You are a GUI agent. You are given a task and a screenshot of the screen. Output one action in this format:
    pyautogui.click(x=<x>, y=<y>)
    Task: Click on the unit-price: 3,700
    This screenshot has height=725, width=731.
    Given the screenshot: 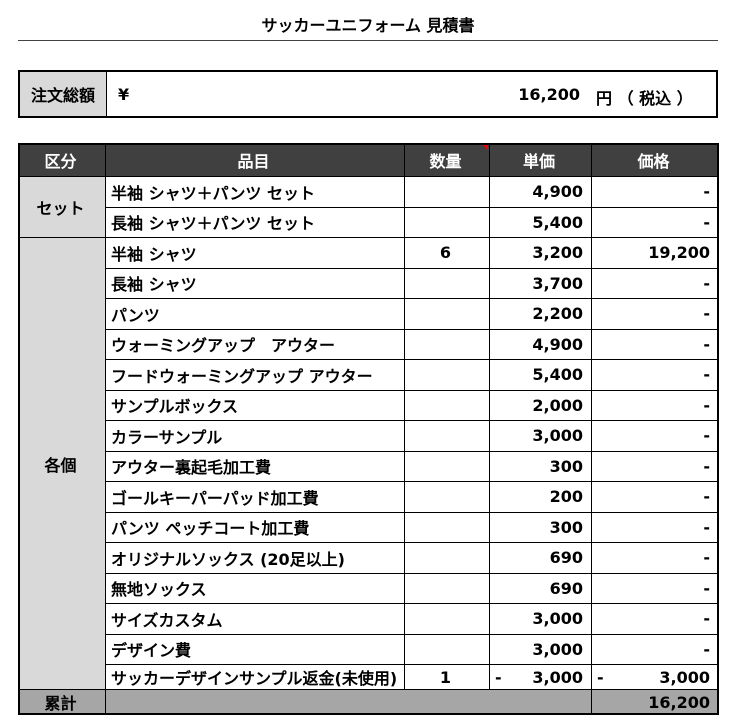 What is the action you would take?
    pyautogui.click(x=540, y=283)
    